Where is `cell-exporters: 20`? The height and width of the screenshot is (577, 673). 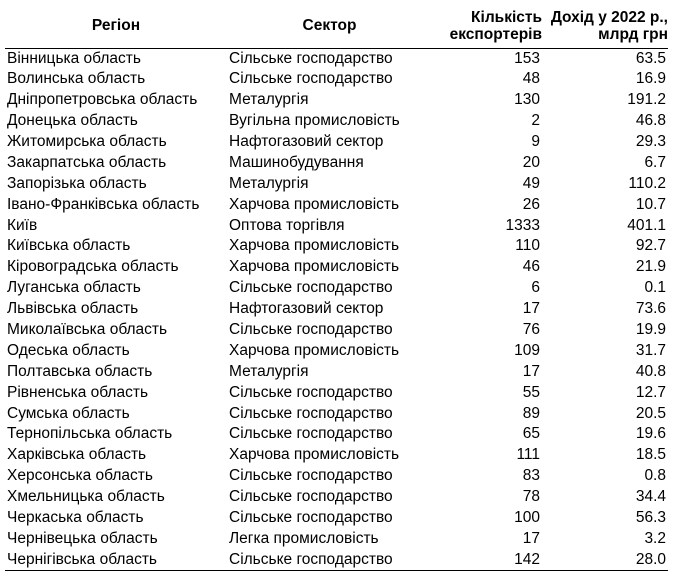 cell-exporters: 20 is located at coordinates (531, 162).